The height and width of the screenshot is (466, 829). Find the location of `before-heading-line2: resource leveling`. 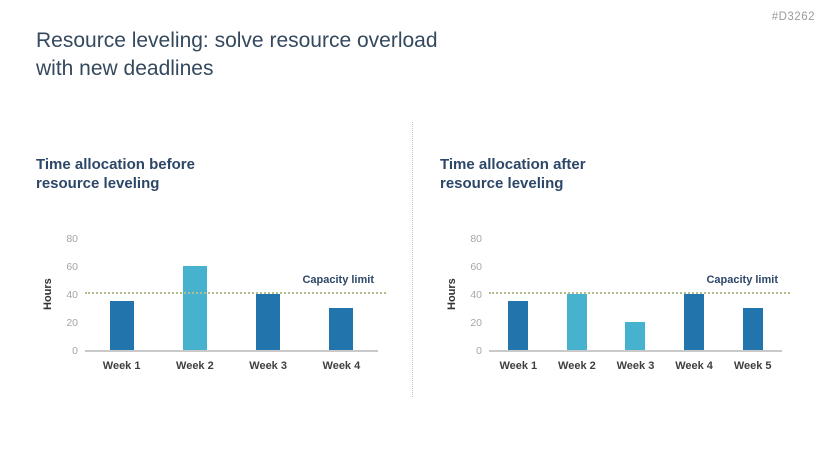

before-heading-line2: resource leveling is located at coordinates (98, 183).